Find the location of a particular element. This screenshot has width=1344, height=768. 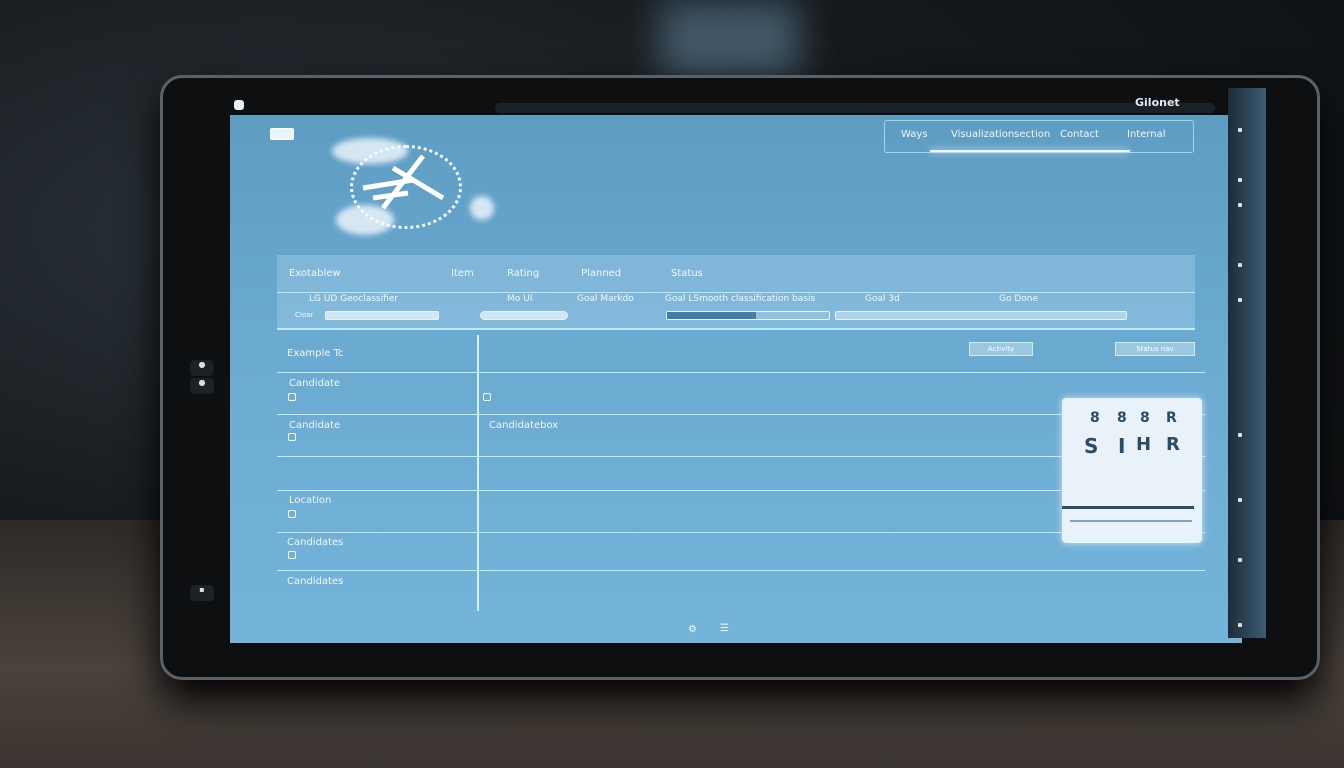

nav-active-indicator is located at coordinates (1030, 151).